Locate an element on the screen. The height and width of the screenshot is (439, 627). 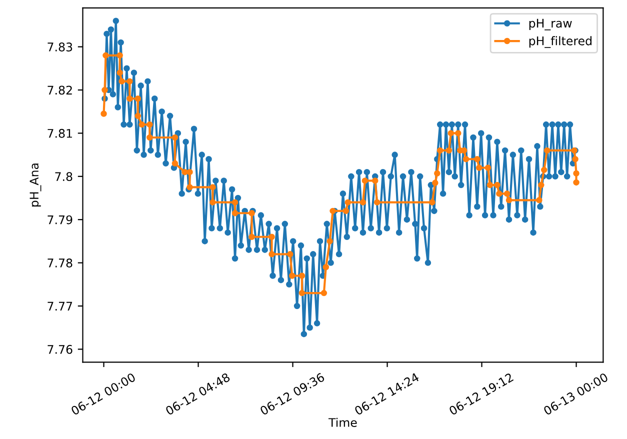
y-tick-label: 7.81 is located at coordinates (60, 133).